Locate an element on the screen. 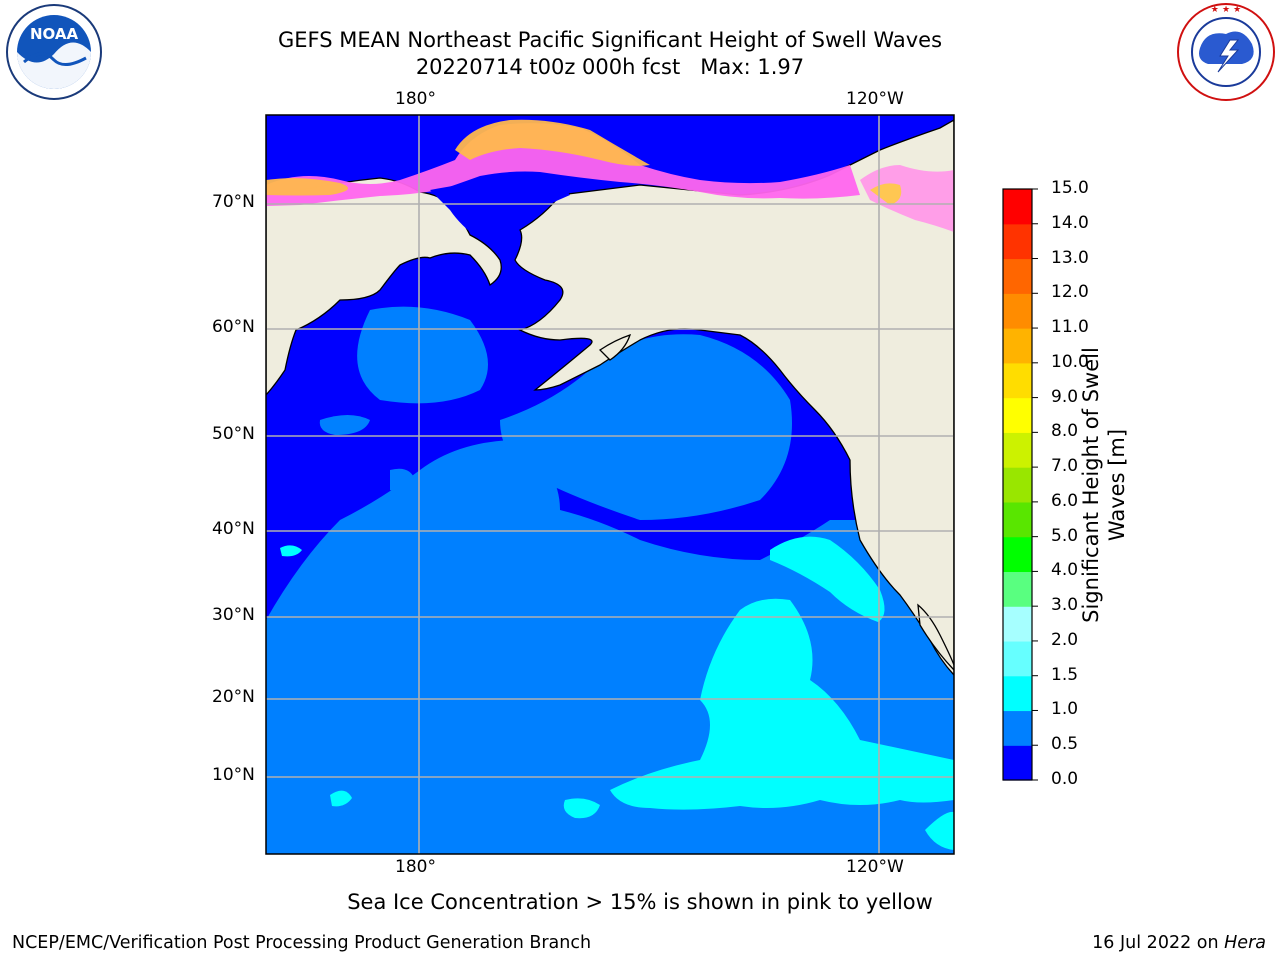 This screenshot has width=1280, height=960. colorbar-tick-label: 15.0 is located at coordinates (1070, 188).